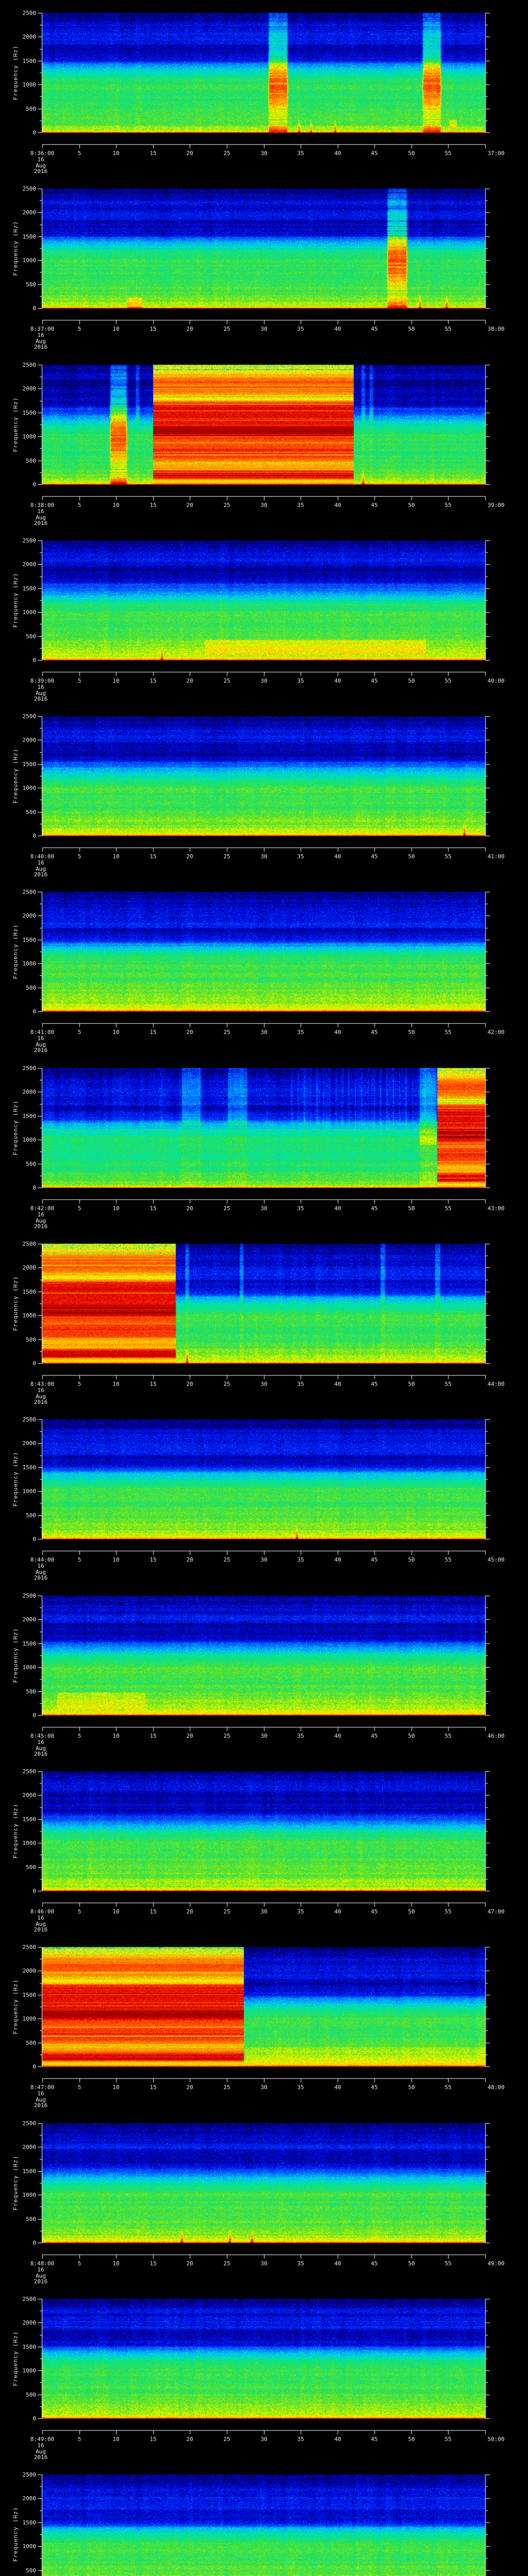 The width and height of the screenshot is (528, 2576). What do you see at coordinates (29, 2019) in the screenshot?
I see `y-tick-label: 1000` at bounding box center [29, 2019].